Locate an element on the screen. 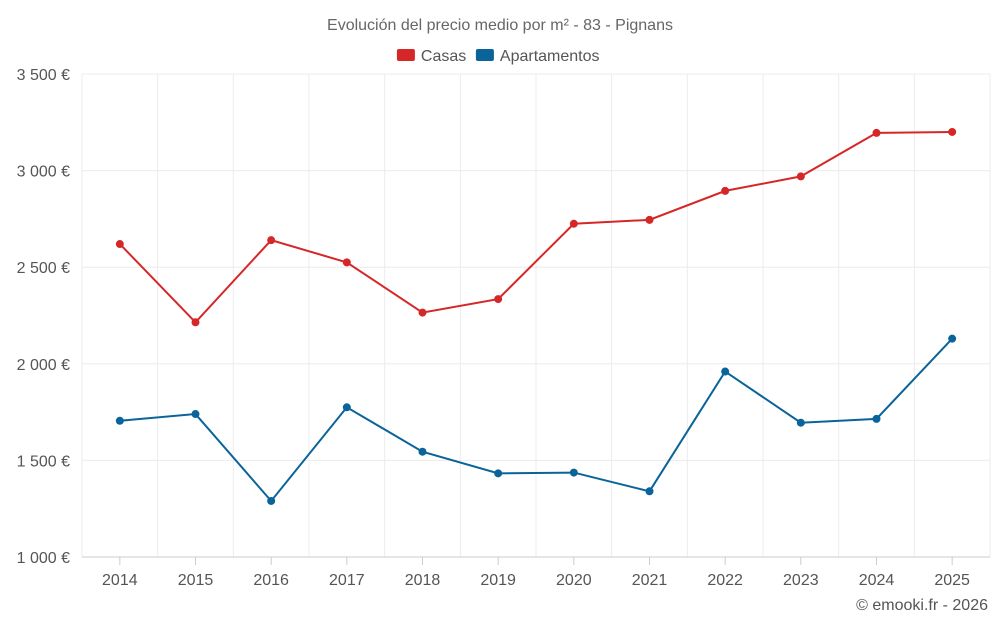 Image resolution: width=1000 pixels, height=625 pixels. x-tick-label: 2014 is located at coordinates (120, 580).